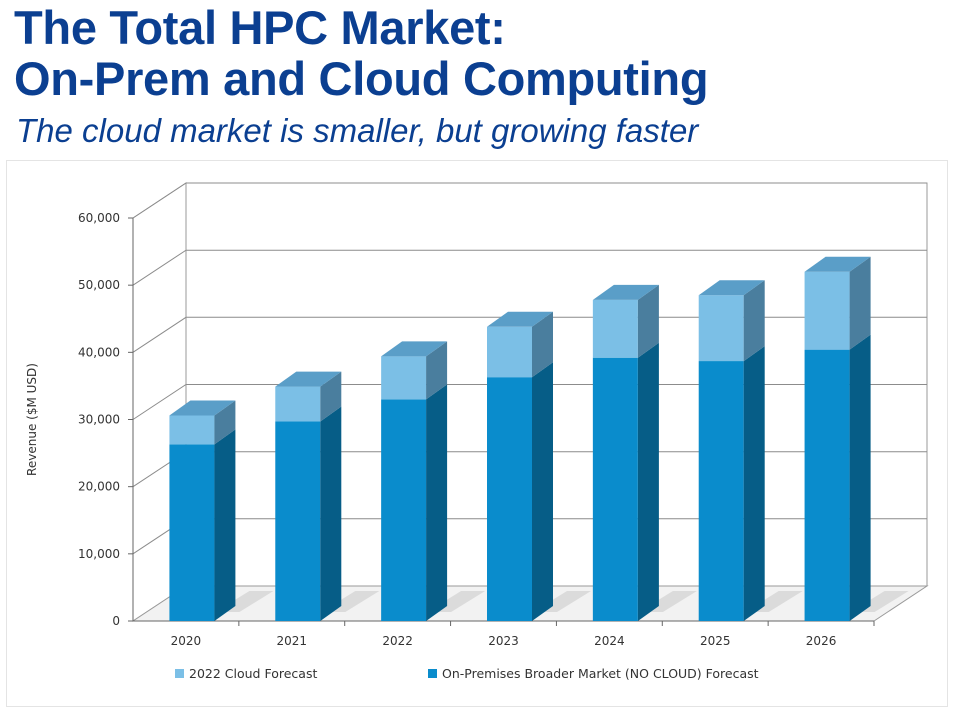 The width and height of the screenshot is (953, 709). Describe the element at coordinates (186, 641) in the screenshot. I see `x-tick-label: 2020` at that location.